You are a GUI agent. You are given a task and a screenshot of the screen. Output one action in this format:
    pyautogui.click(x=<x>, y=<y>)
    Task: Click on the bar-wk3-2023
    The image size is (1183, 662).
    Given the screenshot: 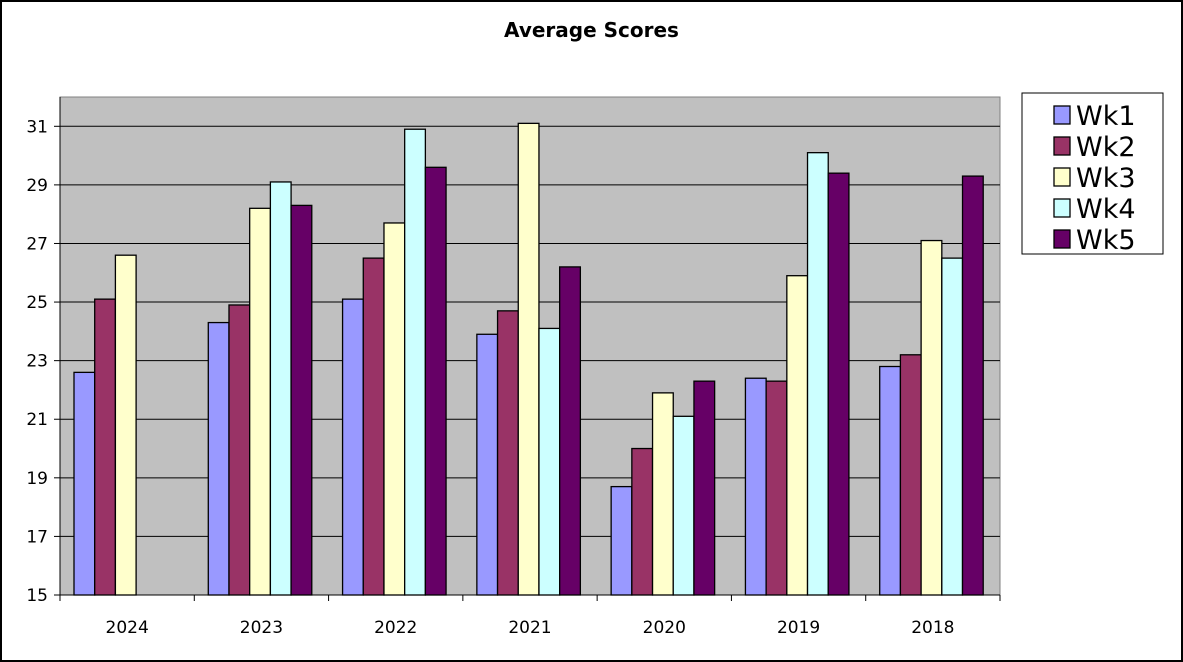 What is the action you would take?
    pyautogui.click(x=260, y=401)
    